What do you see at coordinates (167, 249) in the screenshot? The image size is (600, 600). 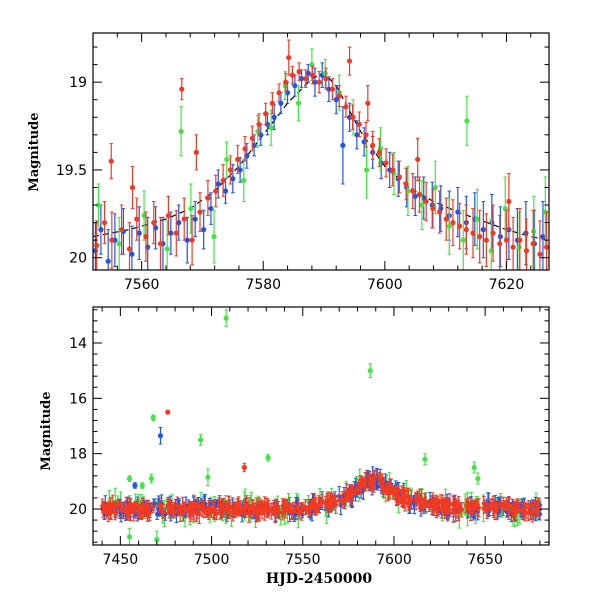 I see `top-green-point-3-marker` at bounding box center [167, 249].